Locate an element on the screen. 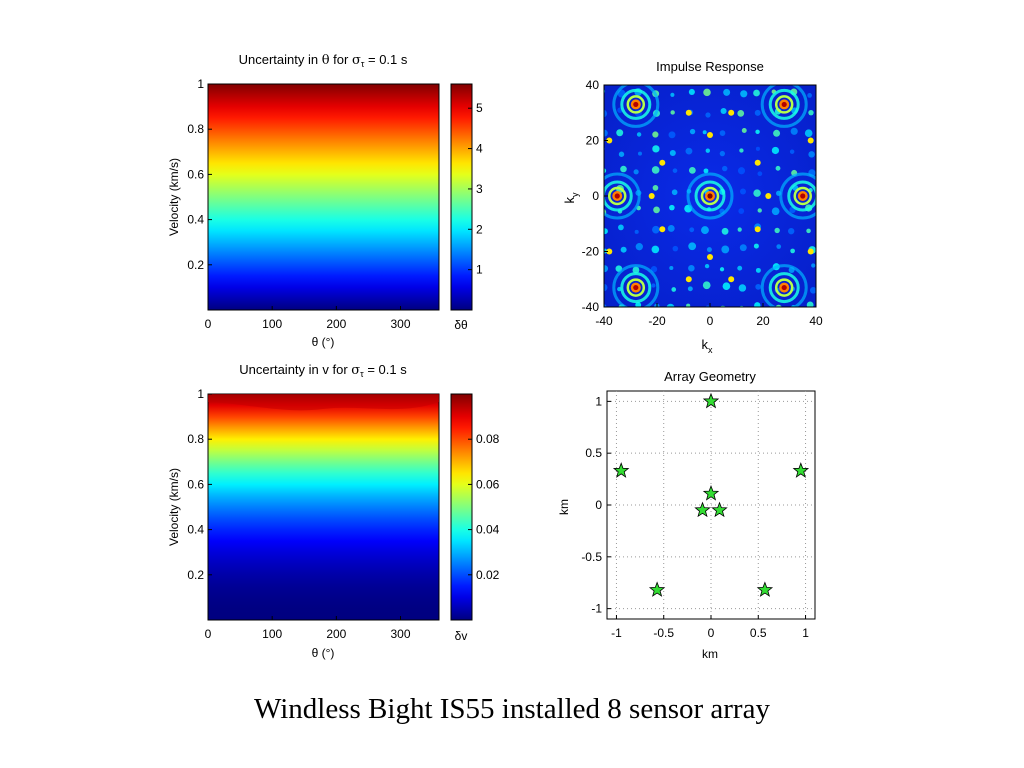 The height and width of the screenshot is (768, 1024). x-tick-label: 0 is located at coordinates (208, 324).